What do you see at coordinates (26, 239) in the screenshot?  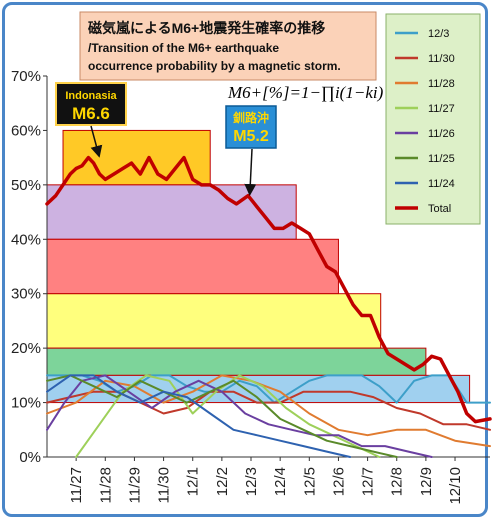 I see `y-tick-label: 40%` at bounding box center [26, 239].